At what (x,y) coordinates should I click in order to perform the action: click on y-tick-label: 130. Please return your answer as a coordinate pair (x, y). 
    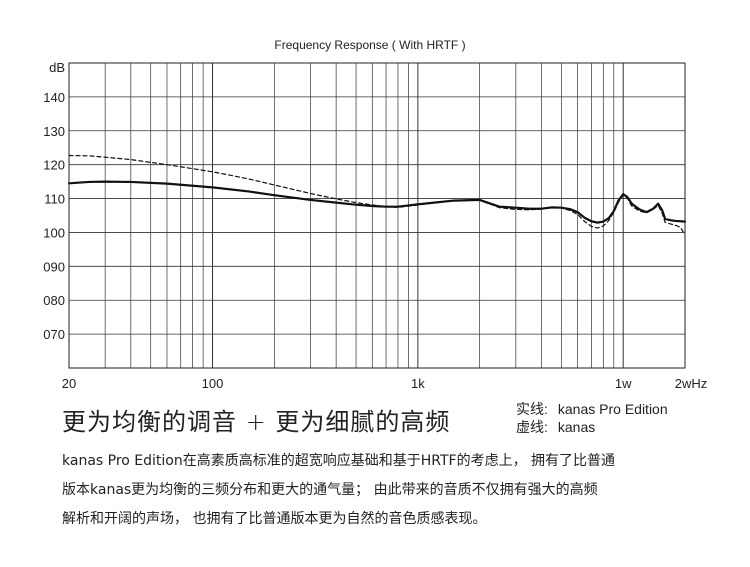
    Looking at the image, I should click on (54, 131).